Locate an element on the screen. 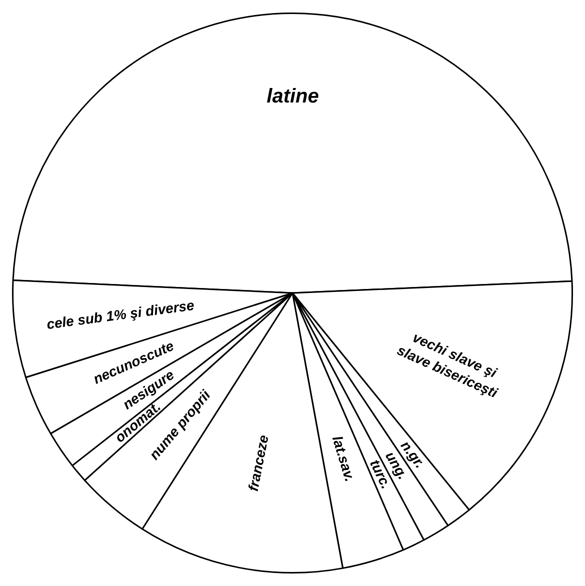 This screenshot has height=586, width=585. slice-label: lat.sav. is located at coordinates (343, 459).